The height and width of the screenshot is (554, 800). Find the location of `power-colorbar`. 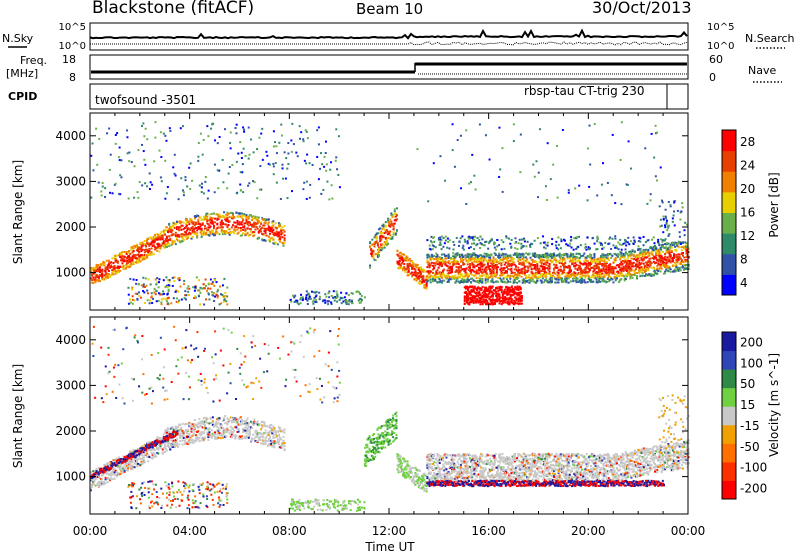

power-colorbar is located at coordinates (729, 212).